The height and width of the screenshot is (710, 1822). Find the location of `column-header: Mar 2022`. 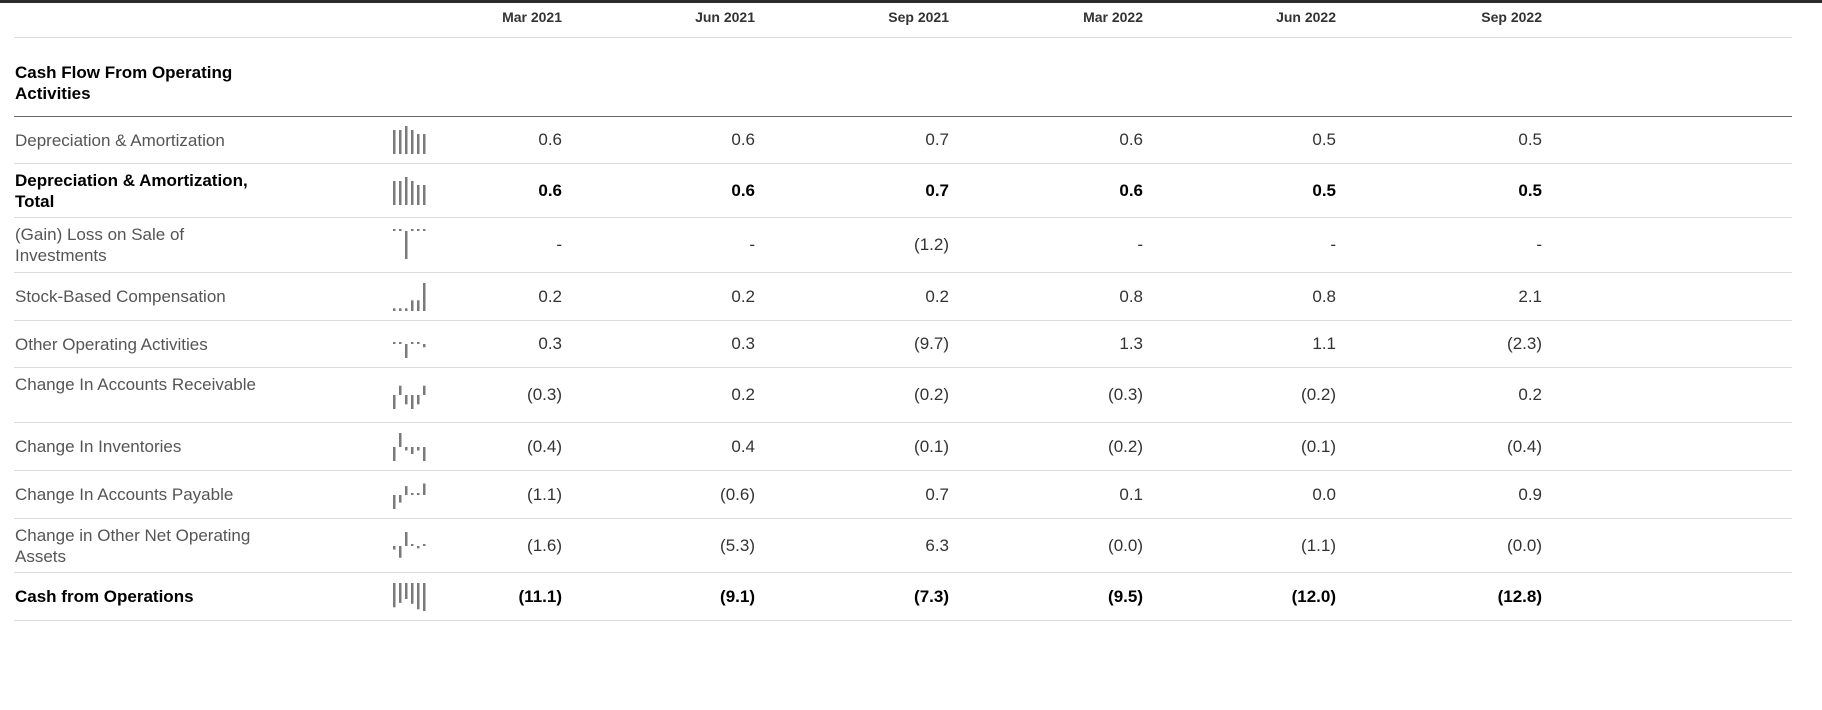

column-header: Mar 2022 is located at coordinates (1113, 17).